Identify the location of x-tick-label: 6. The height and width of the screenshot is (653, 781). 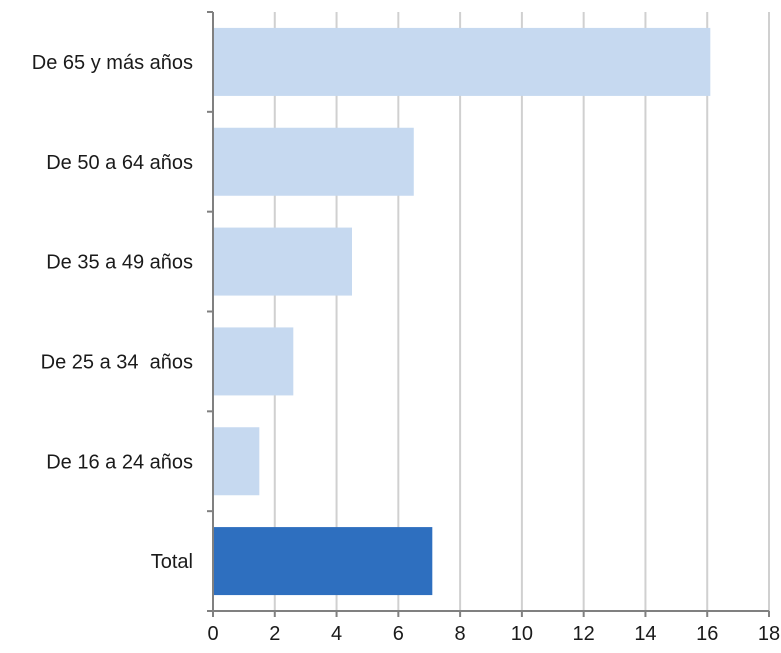
(398, 634).